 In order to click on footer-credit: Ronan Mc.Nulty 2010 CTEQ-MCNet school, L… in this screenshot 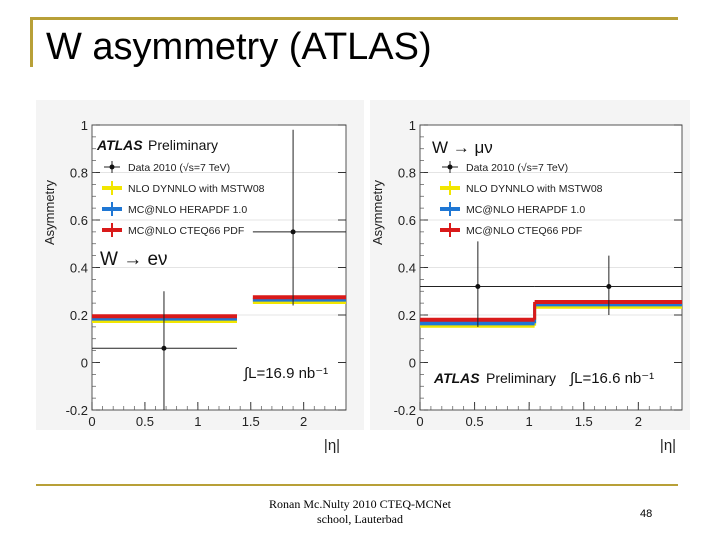, I will do `click(360, 512)`.